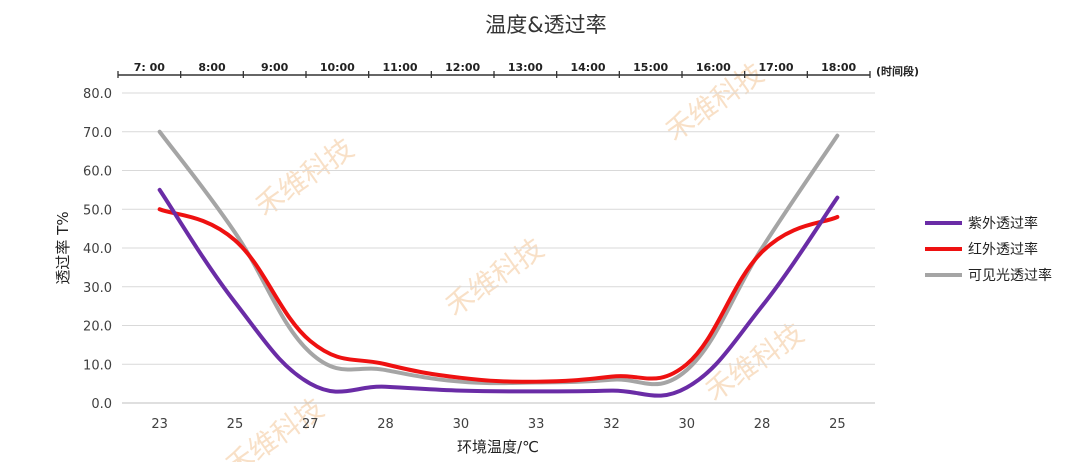  What do you see at coordinates (897, 71) in the screenshot?
I see `time-unit-label: (时间段)` at bounding box center [897, 71].